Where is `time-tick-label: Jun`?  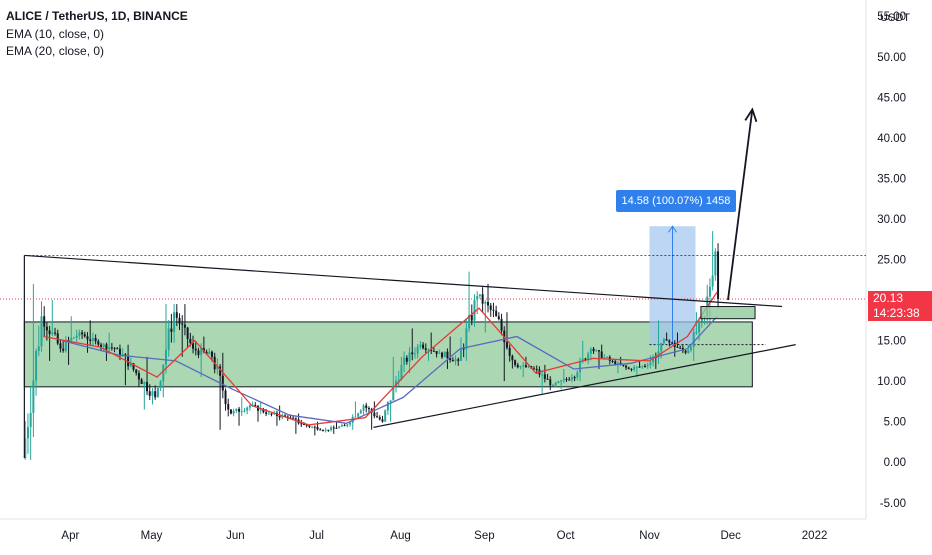 time-tick-label: Jun is located at coordinates (235, 536).